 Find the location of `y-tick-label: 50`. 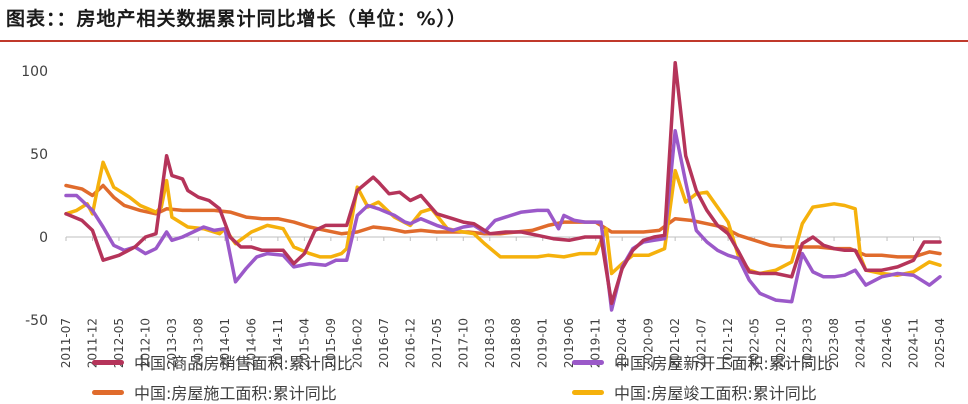

y-tick-label: 50 is located at coordinates (39, 155).